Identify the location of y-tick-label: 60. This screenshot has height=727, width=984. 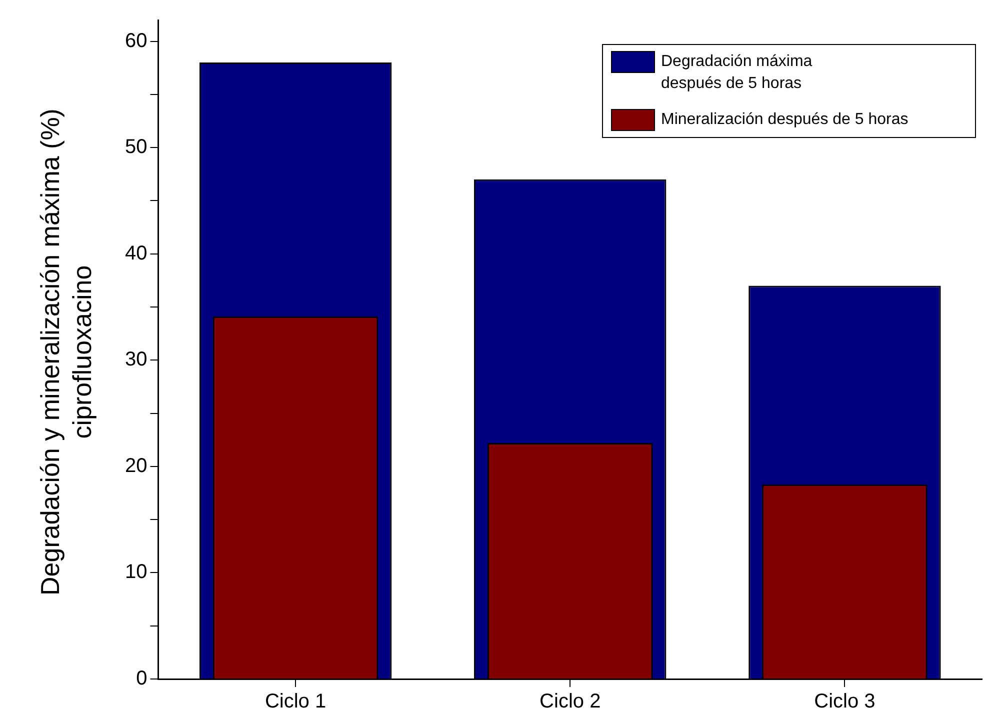
(136, 41).